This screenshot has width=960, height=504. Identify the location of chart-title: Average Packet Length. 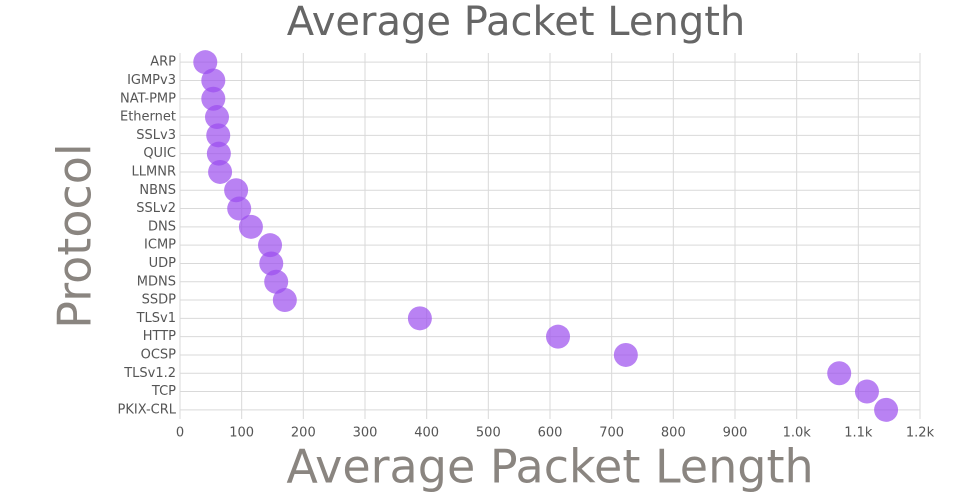
(516, 22).